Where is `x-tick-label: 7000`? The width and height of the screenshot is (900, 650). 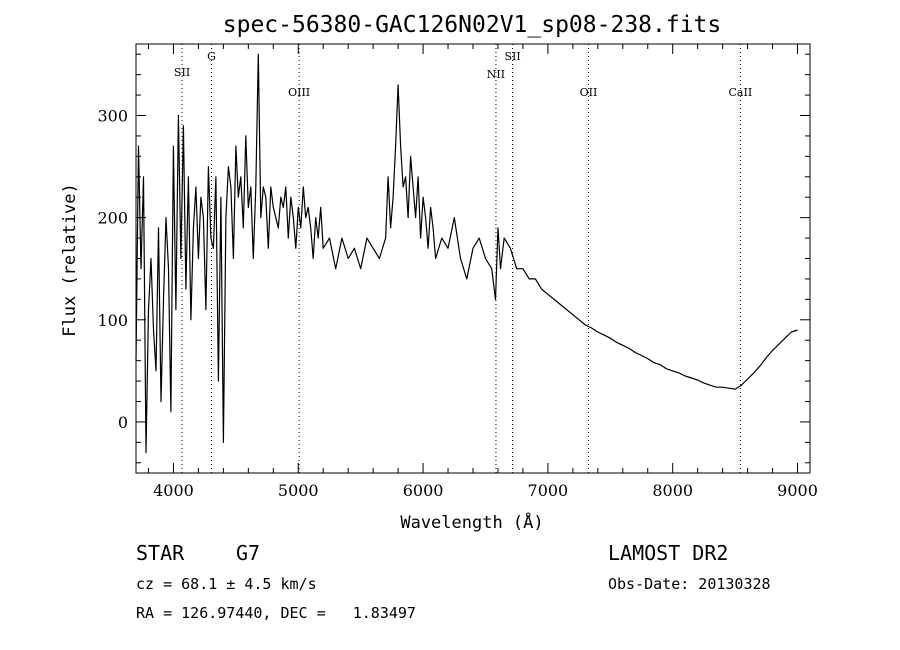
x-tick-label: 7000 is located at coordinates (548, 490).